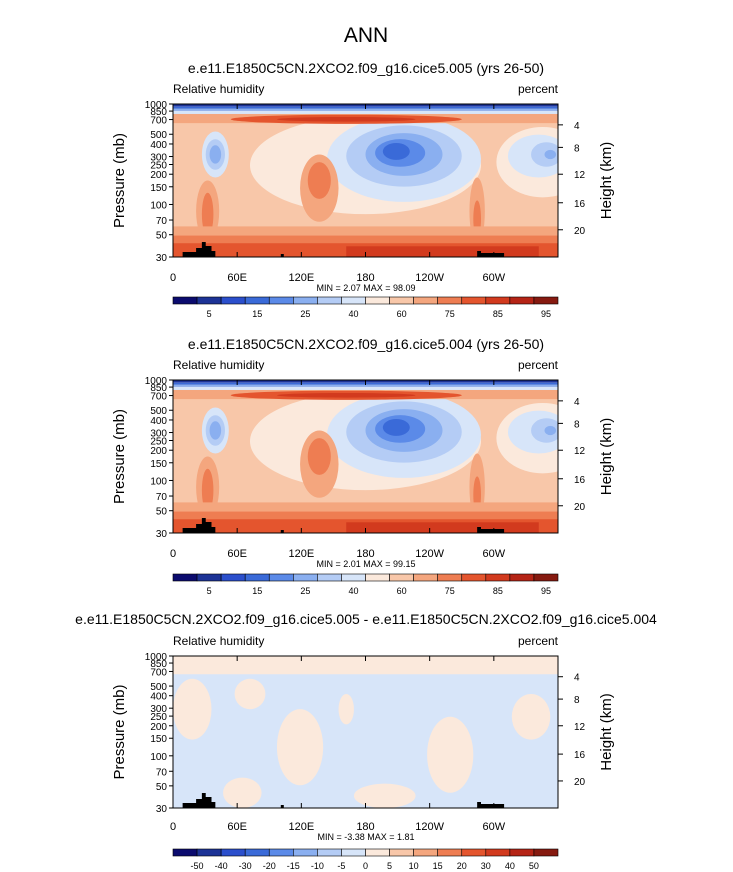 This screenshot has height=872, width=733. Describe the element at coordinates (237, 827) in the screenshot. I see `x-tick-label: 60E` at that location.